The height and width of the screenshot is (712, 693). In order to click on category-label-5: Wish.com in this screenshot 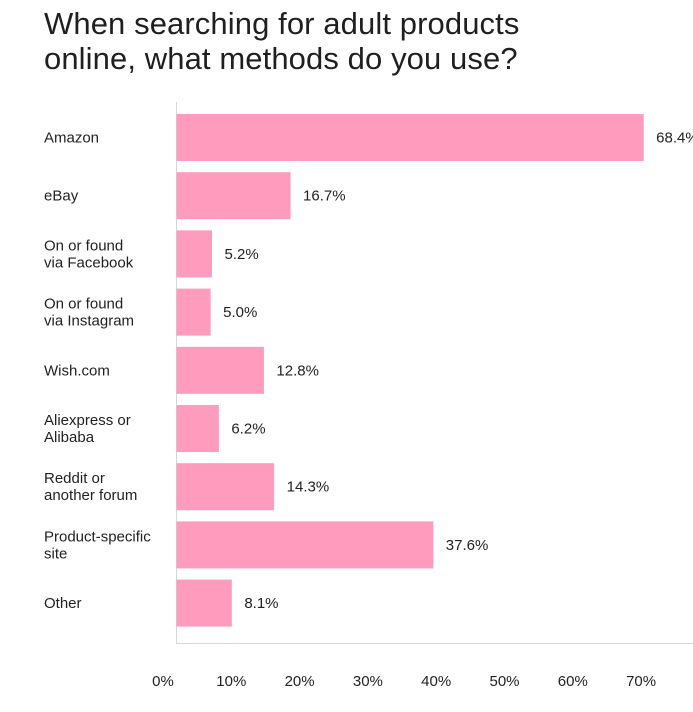, I will do `click(77, 370)`.